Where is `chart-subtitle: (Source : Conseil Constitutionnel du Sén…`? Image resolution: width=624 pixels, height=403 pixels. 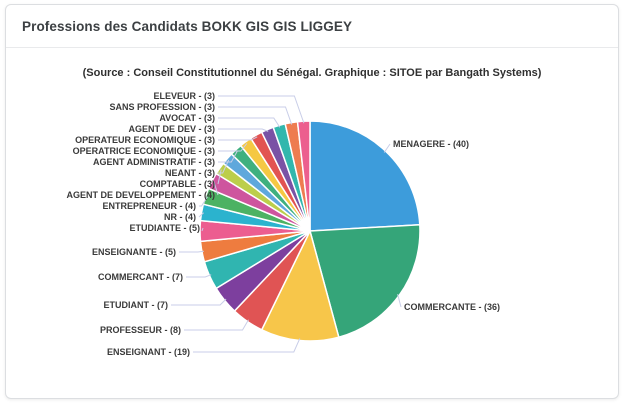
chart-subtitle: (Source : Conseil Constitutionnel du Sén… is located at coordinates (312, 73).